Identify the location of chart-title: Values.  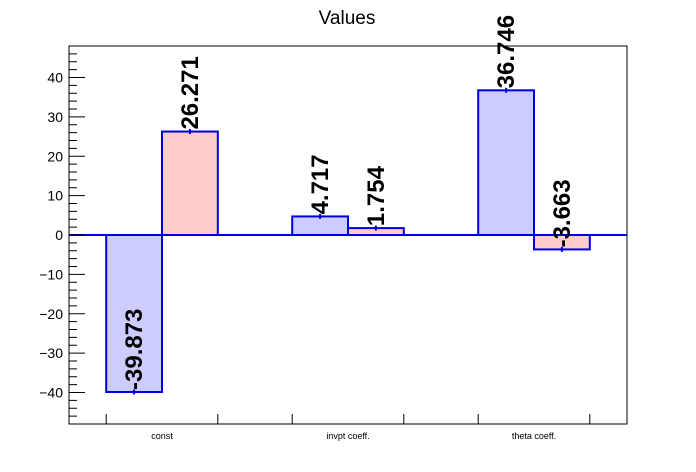
(347, 18).